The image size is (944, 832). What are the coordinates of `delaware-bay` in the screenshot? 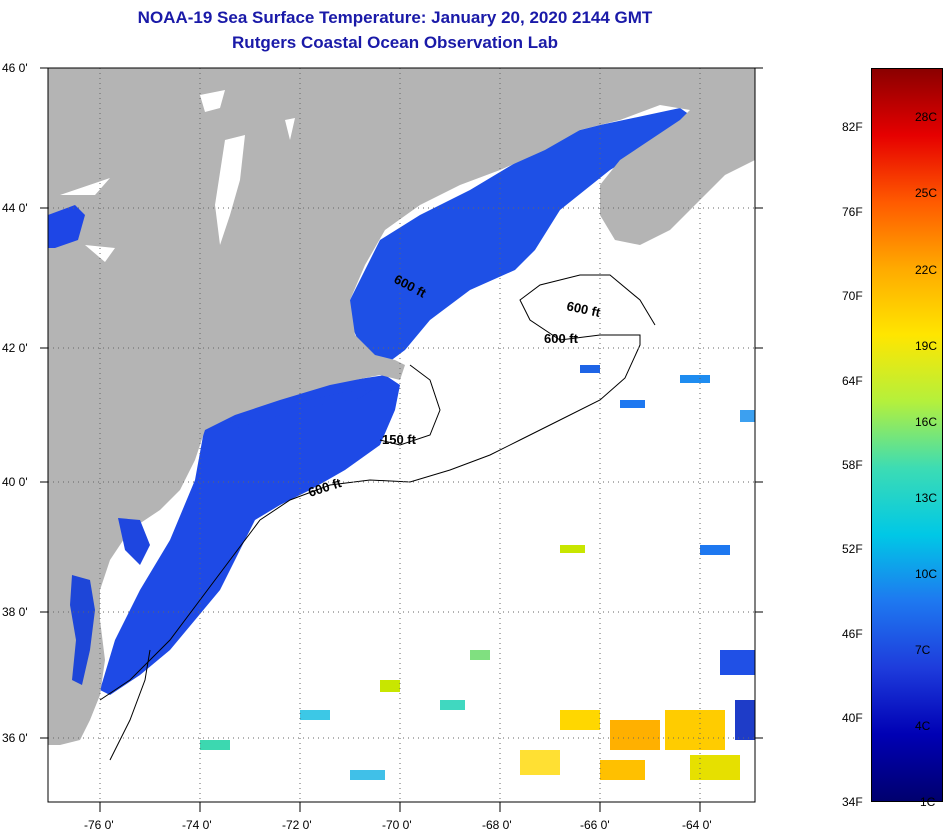 It's located at (134, 541).